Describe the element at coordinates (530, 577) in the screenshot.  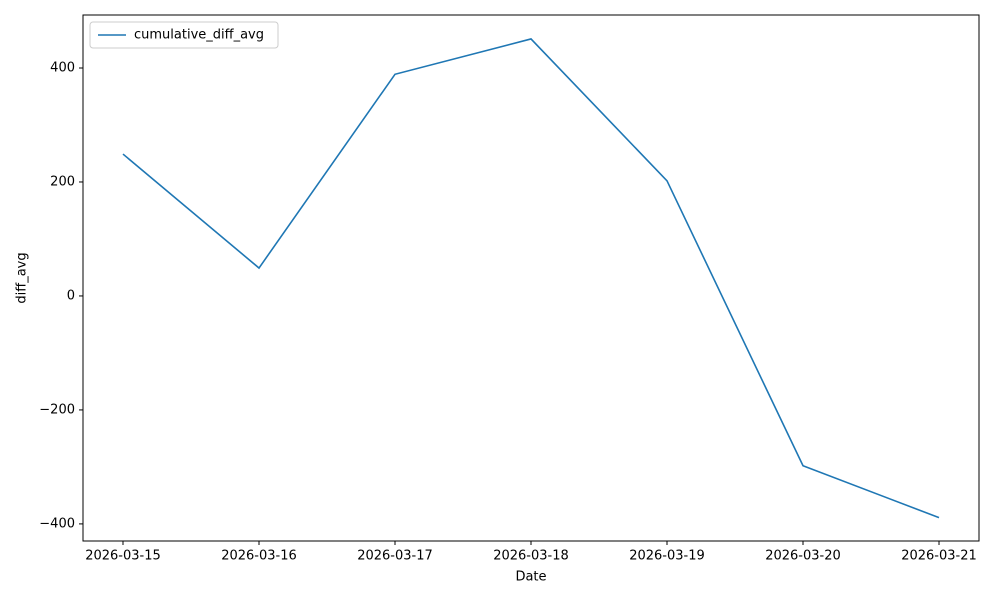
I see `x-axis-label: Date` at that location.